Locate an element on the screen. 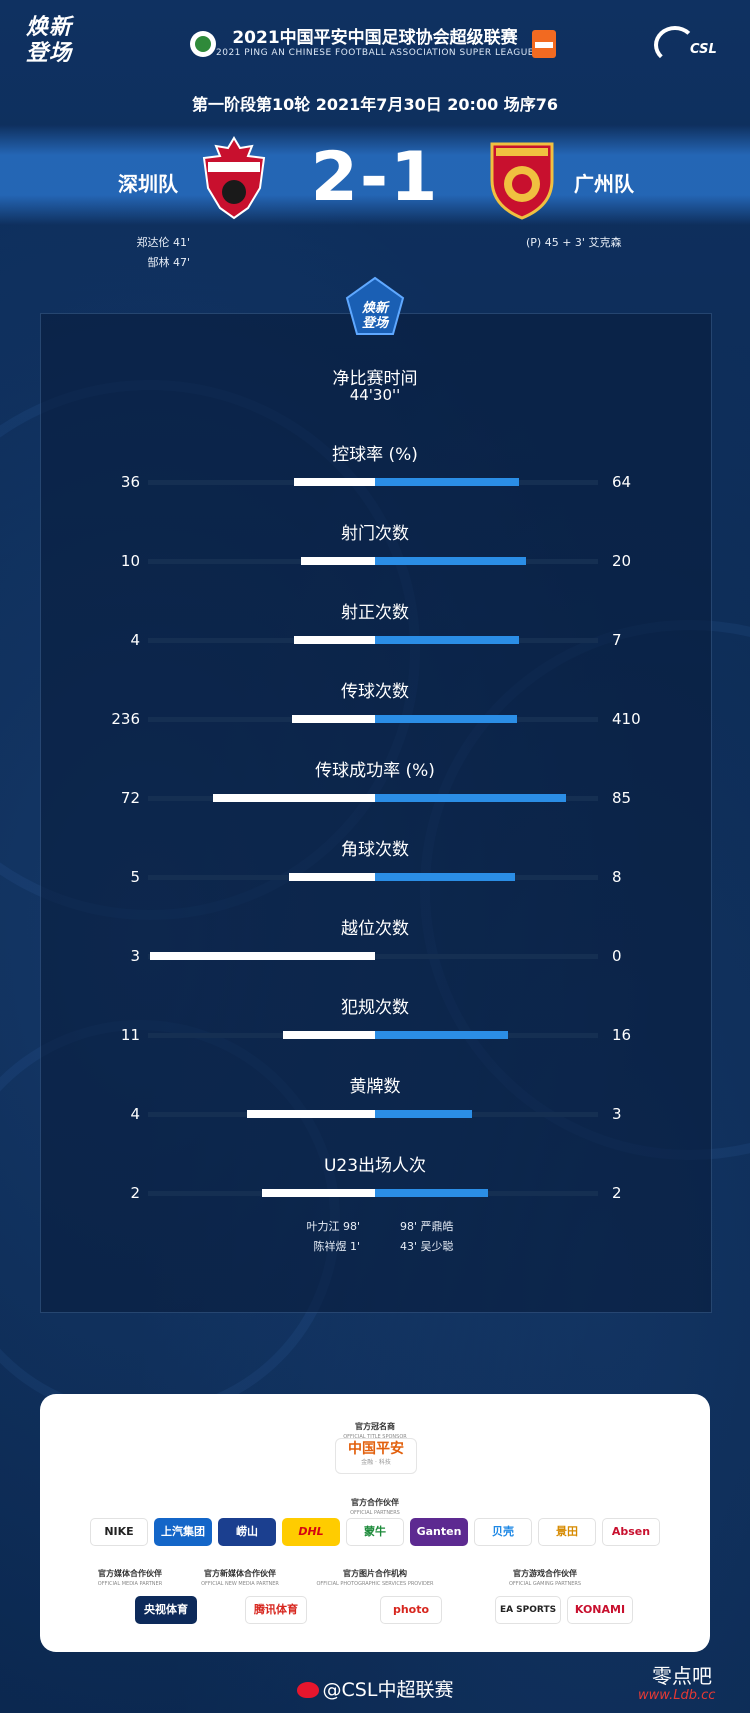 This screenshot has width=750, height=1713. svg-text: 焕新 is located at coordinates (376, 308).